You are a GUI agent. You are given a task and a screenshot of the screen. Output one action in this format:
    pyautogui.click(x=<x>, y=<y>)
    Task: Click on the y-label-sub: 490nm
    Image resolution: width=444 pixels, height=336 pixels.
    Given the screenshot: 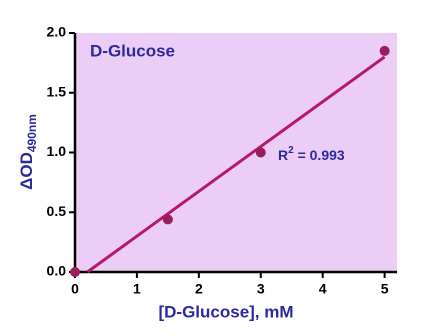 What is the action you would take?
    pyautogui.click(x=32, y=133)
    